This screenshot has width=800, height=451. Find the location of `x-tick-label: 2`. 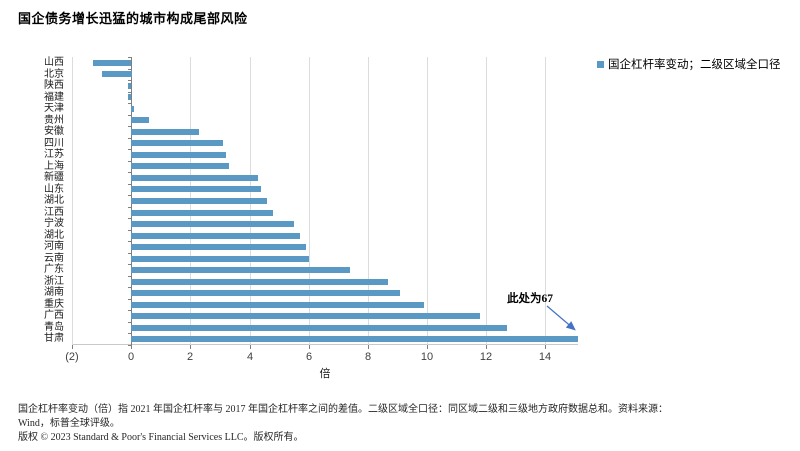

x-tick-label: 2 is located at coordinates (190, 357).